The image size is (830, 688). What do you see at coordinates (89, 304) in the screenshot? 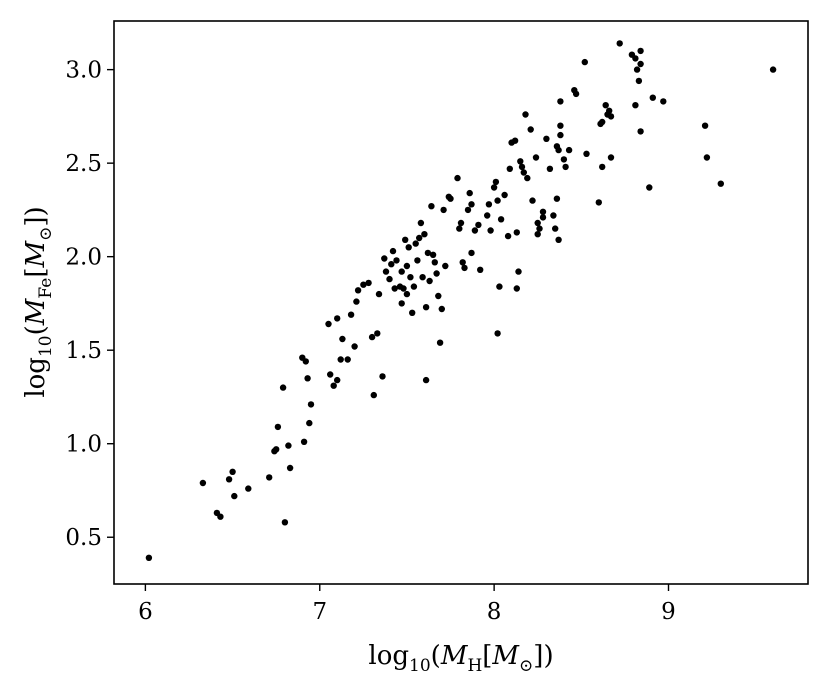
I see `y-axis: 0.5 1.0 1.5 2.0 2.5 3.0` at bounding box center [89, 304].